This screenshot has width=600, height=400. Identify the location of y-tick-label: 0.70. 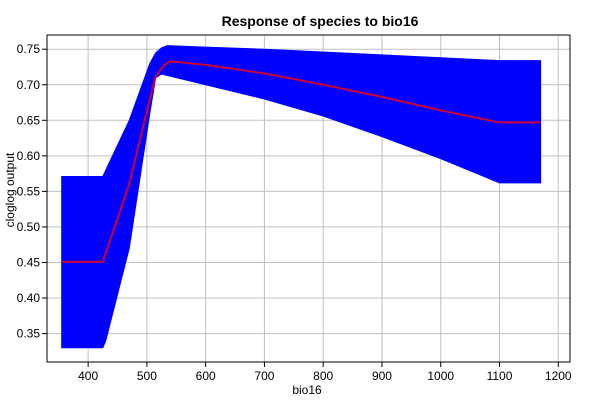
(29, 85).